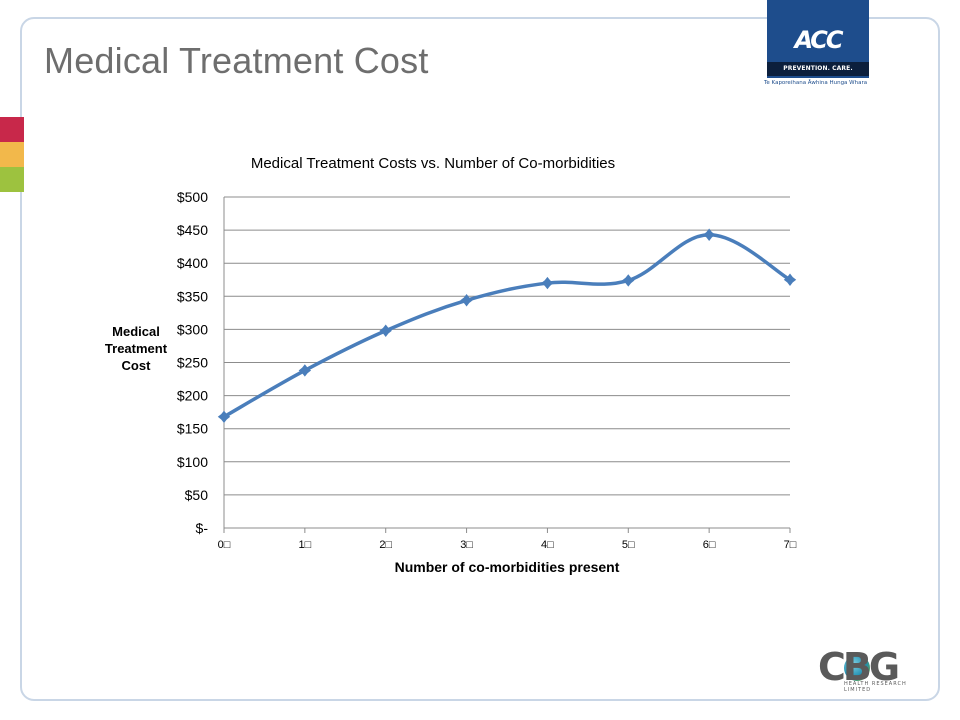  I want to click on x-tick-label: 4□, so click(547, 545).